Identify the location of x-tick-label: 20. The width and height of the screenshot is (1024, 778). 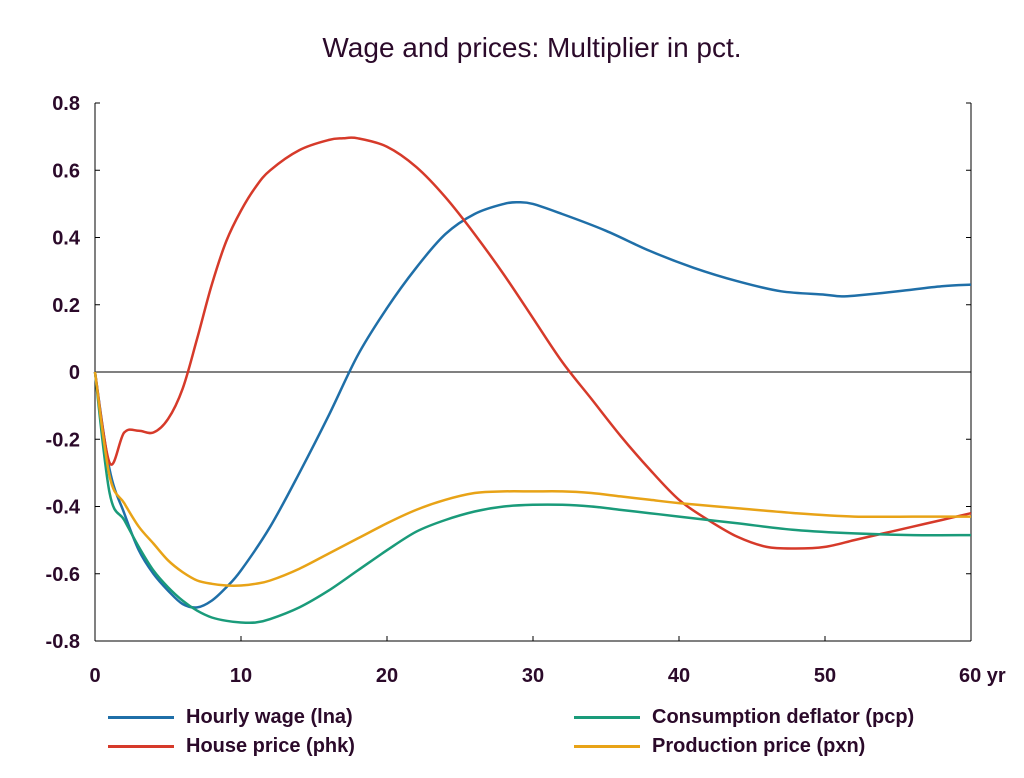
(387, 676).